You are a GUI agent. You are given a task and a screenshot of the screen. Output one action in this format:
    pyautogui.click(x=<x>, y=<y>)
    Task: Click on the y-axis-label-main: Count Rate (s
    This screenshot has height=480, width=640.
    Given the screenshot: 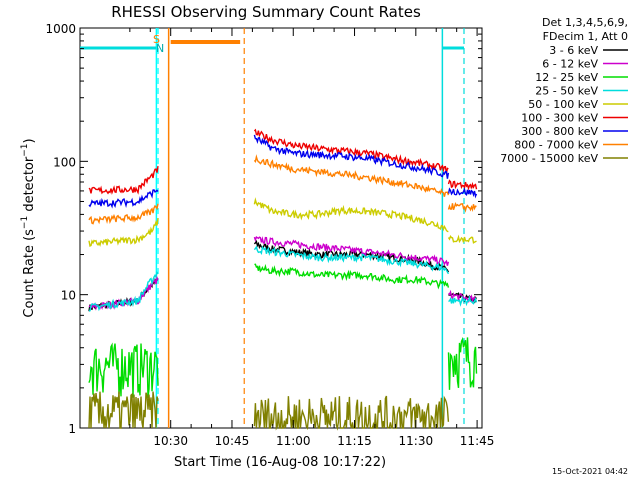 What is the action you would take?
    pyautogui.click(x=29, y=273)
    